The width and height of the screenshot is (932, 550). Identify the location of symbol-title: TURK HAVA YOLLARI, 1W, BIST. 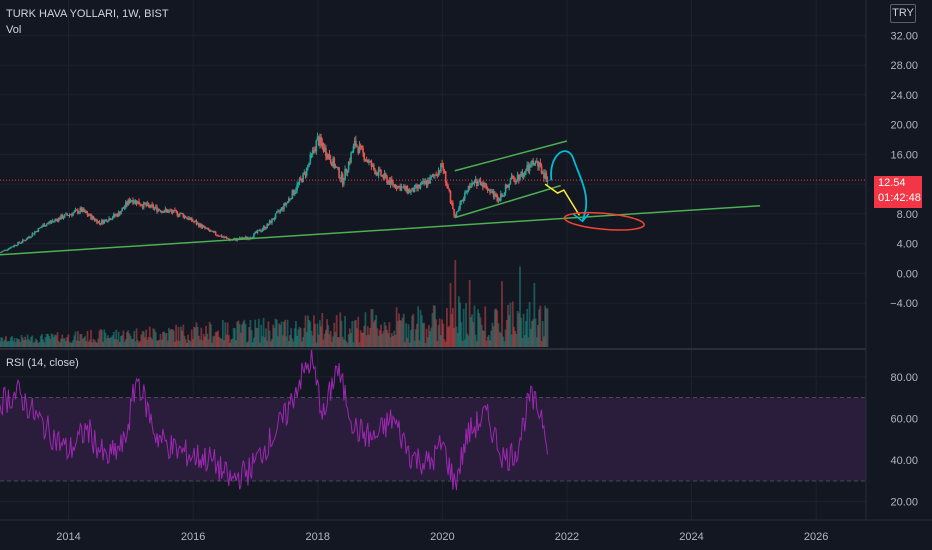
(87, 14).